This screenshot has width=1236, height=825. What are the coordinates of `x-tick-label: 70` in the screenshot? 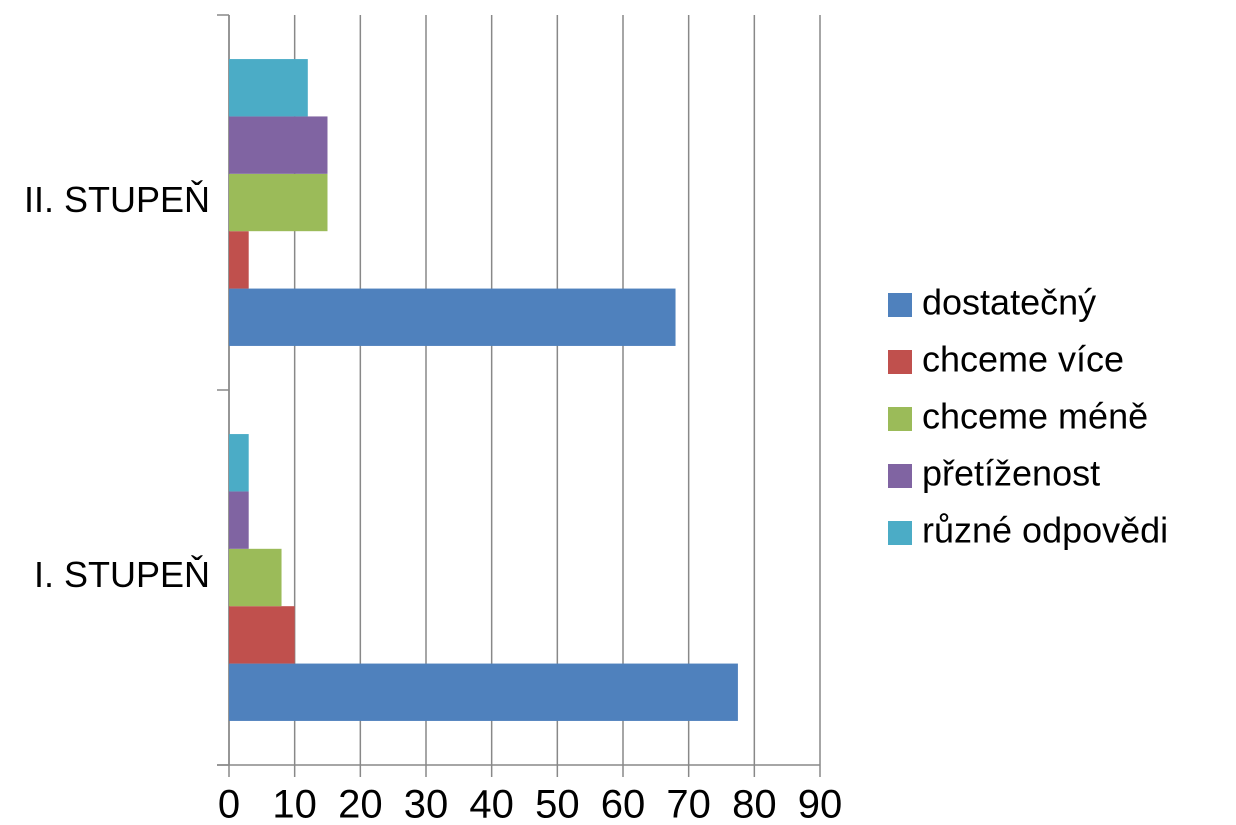 It's located at (688, 804).